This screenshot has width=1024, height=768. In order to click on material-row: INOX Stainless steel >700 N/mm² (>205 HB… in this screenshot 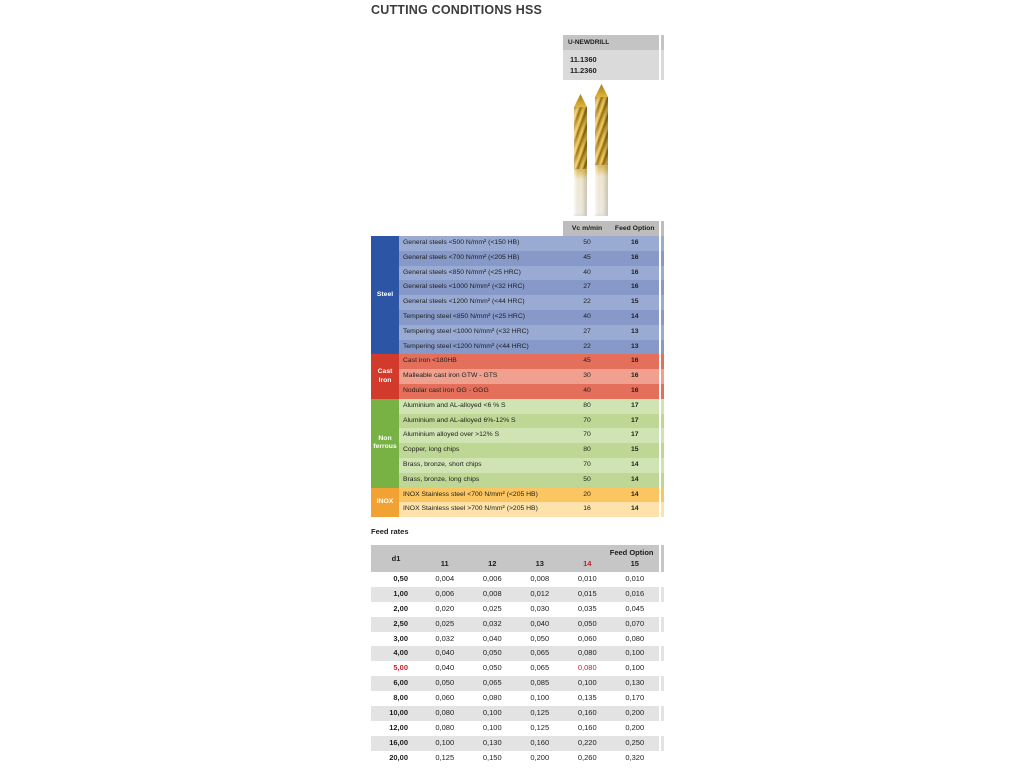, I will do `click(517, 510)`.